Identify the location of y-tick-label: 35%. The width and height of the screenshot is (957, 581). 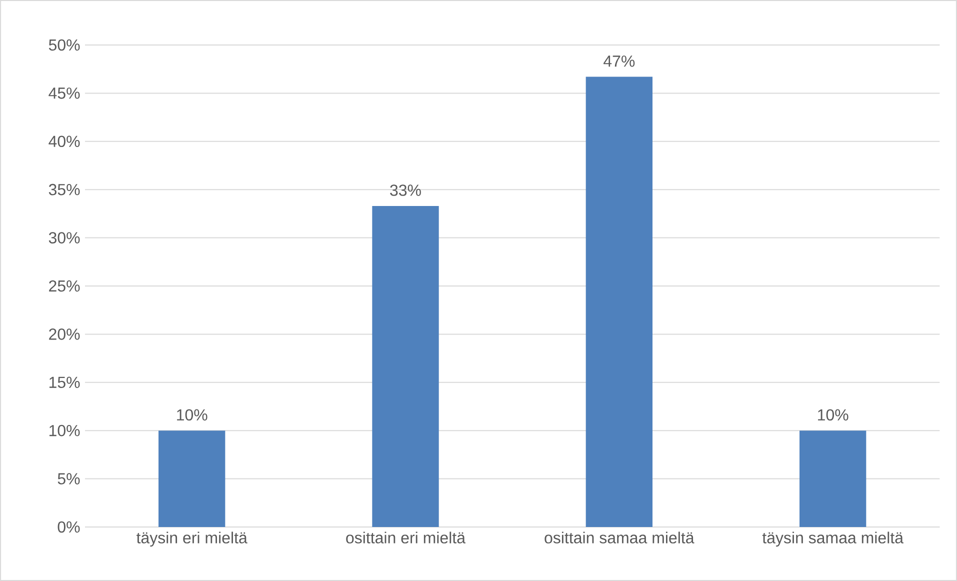
(64, 190).